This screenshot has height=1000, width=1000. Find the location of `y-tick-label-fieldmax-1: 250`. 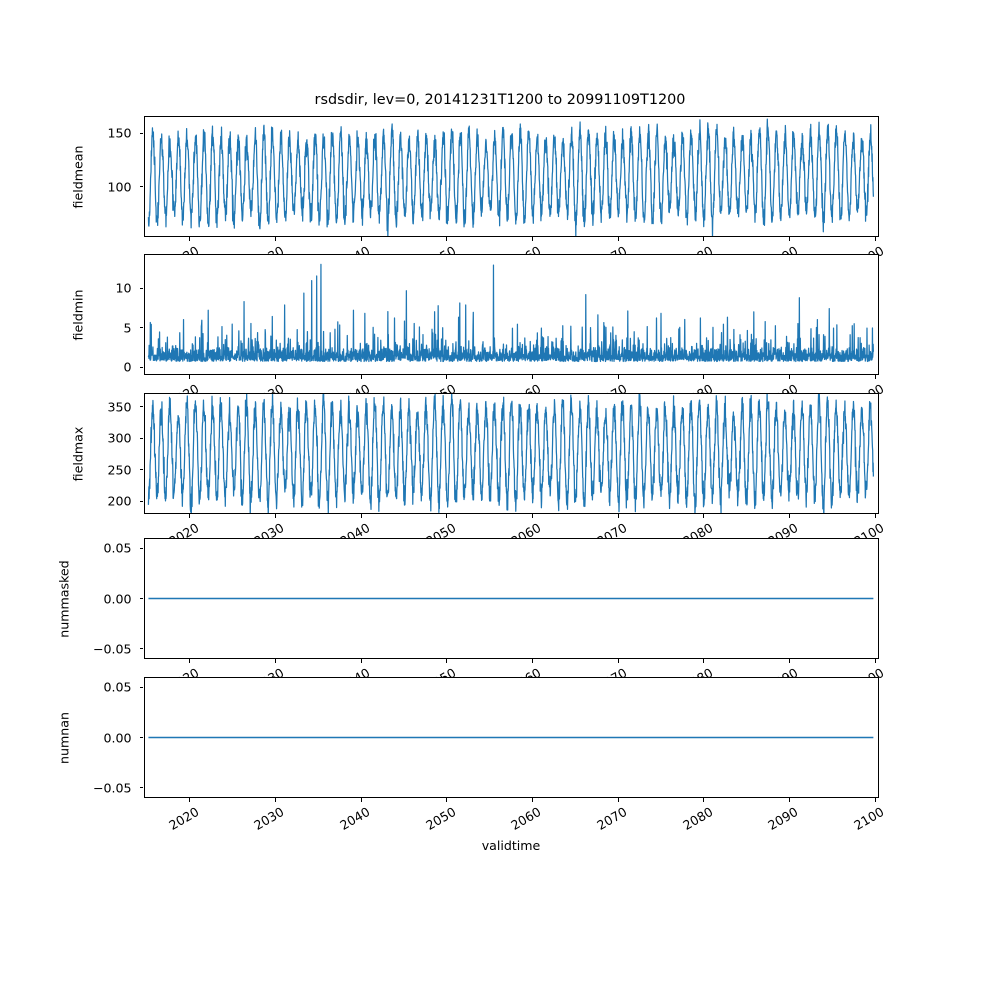

y-tick-label-fieldmax-1: 250 is located at coordinates (119, 470).